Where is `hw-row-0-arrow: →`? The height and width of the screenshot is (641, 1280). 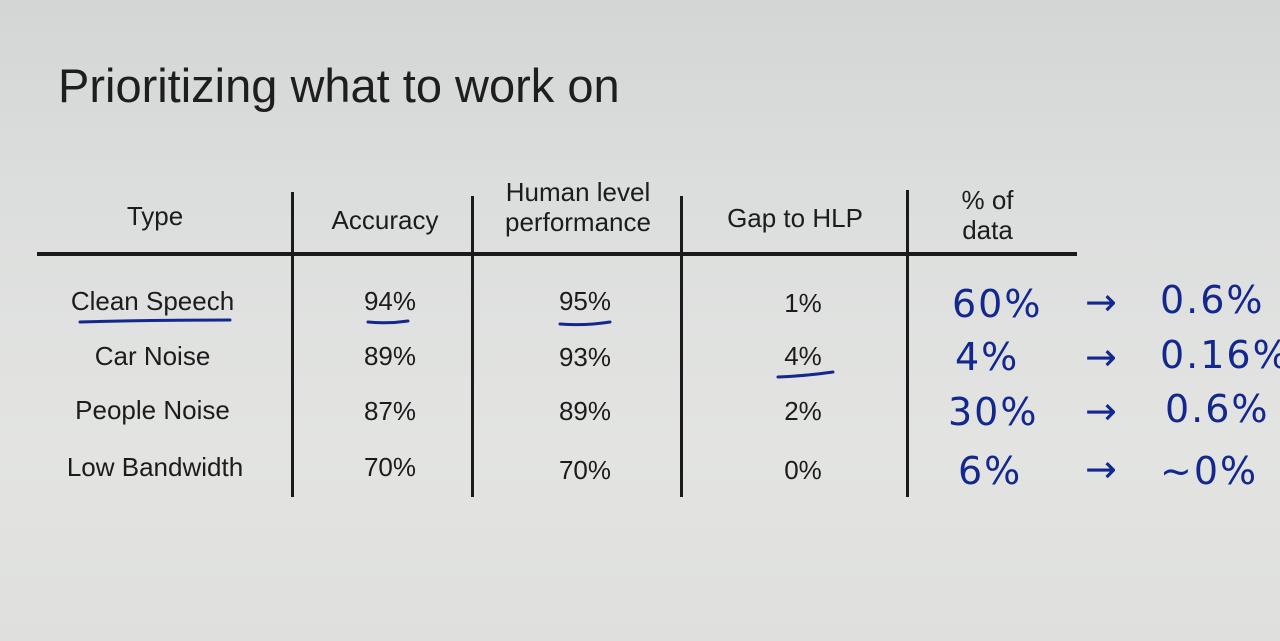 hw-row-0-arrow: → is located at coordinates (1102, 302).